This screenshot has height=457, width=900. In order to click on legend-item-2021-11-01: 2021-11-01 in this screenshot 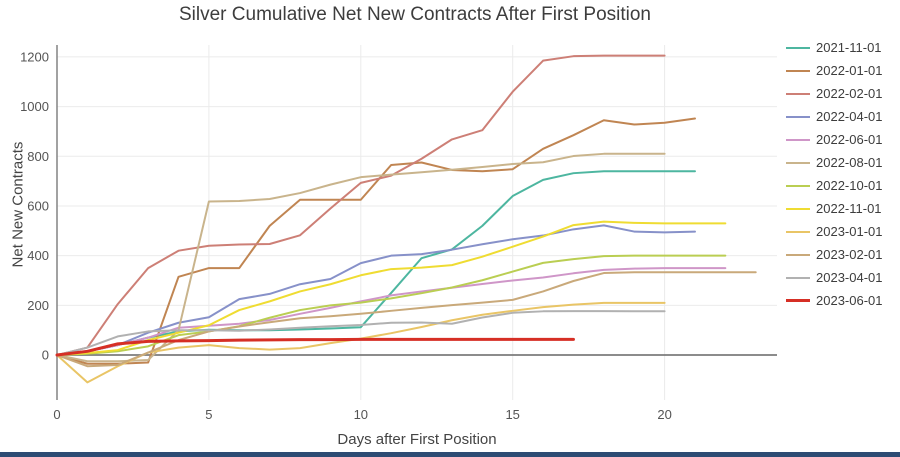, I will do `click(842, 47)`.